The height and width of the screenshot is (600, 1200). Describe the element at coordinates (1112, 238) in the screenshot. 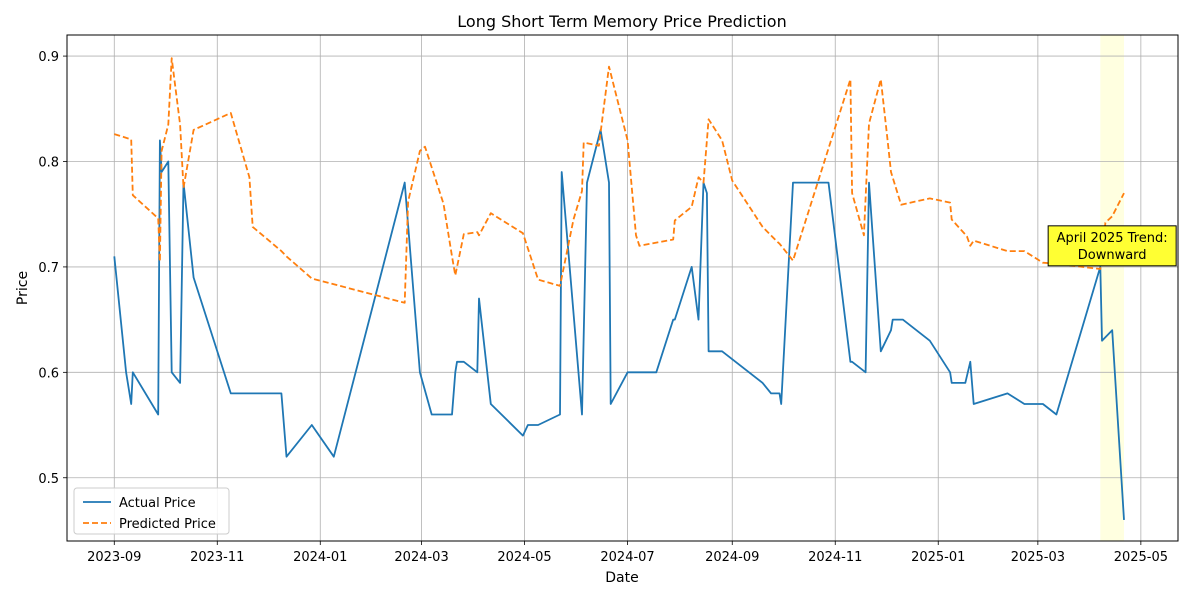

I see `annotation-line-1: April 2025 Trend:` at that location.